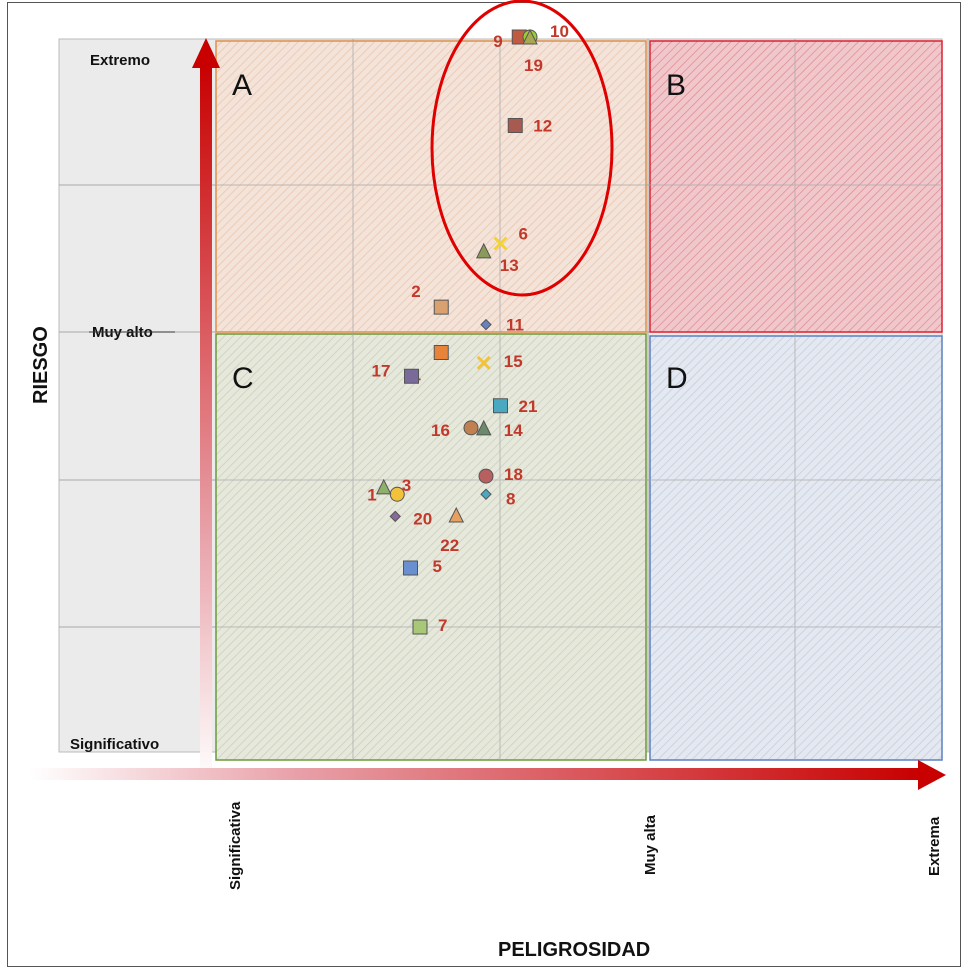 The image size is (963, 969). I want to click on quadrant-b-label: B, so click(676, 85).